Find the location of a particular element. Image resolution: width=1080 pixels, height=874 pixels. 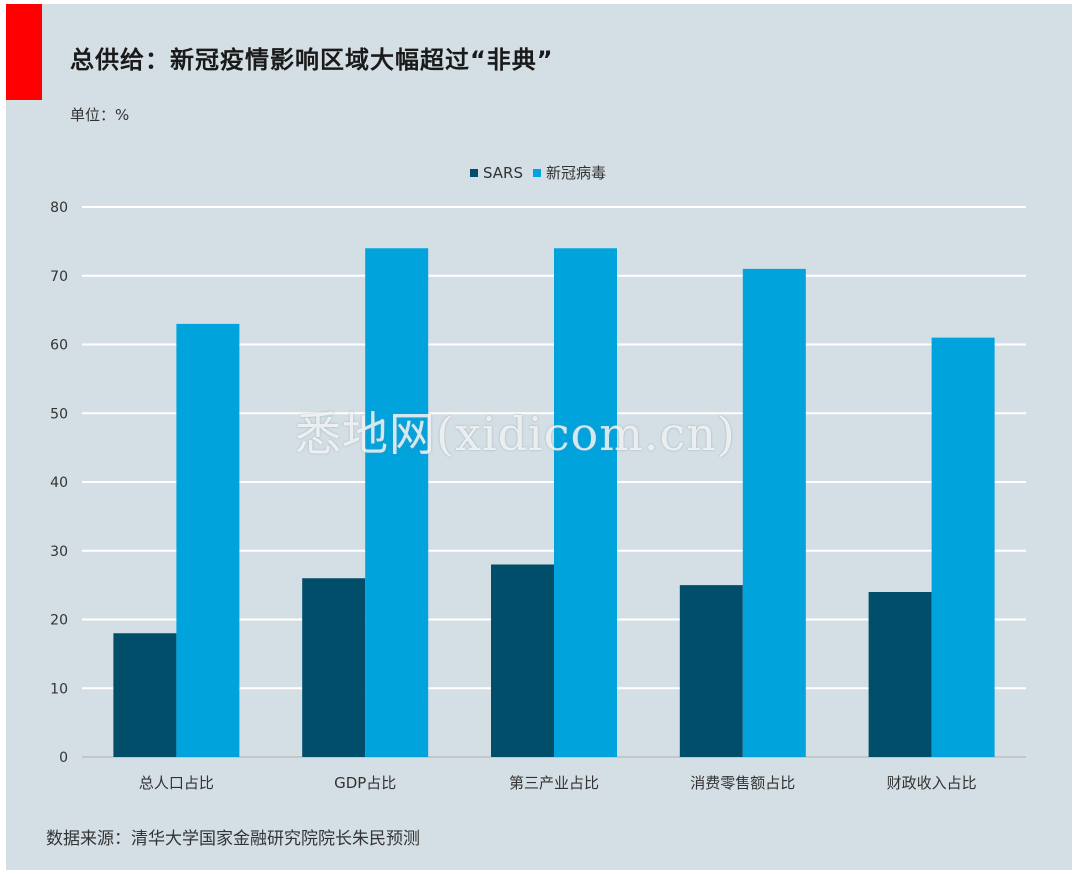

x-tick-label: 财政收入占比 is located at coordinates (932, 783).